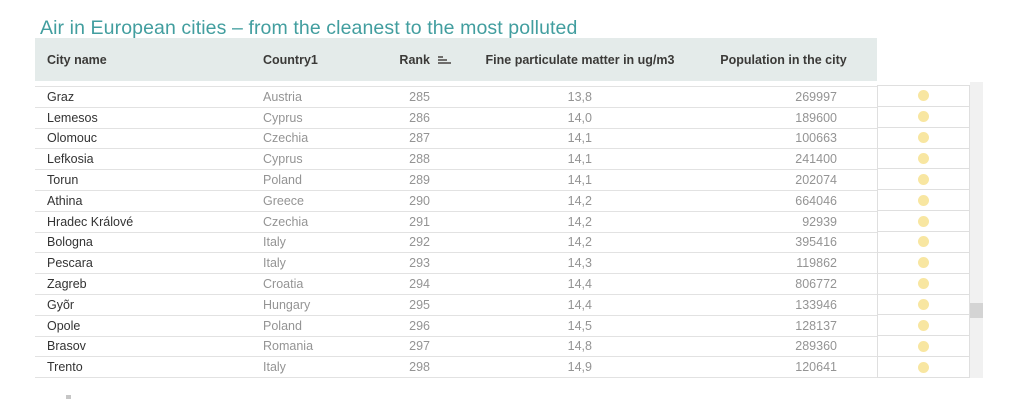  What do you see at coordinates (816, 242) in the screenshot?
I see `cell-population: 395416` at bounding box center [816, 242].